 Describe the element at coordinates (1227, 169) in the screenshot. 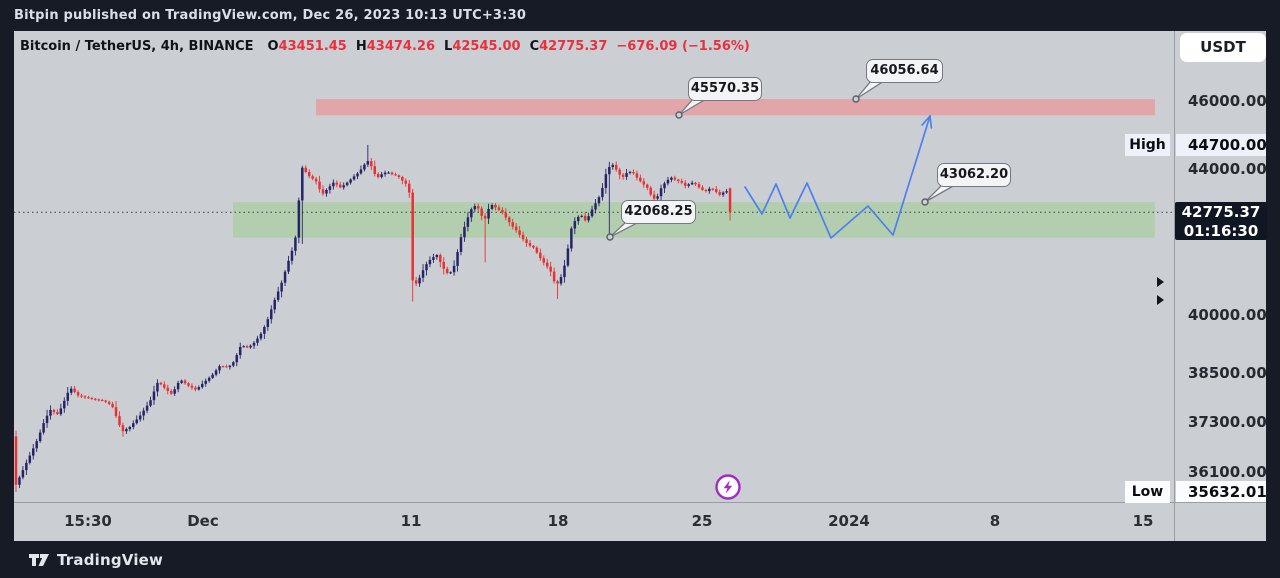

I see `price-tick-label: 44000.00` at that location.